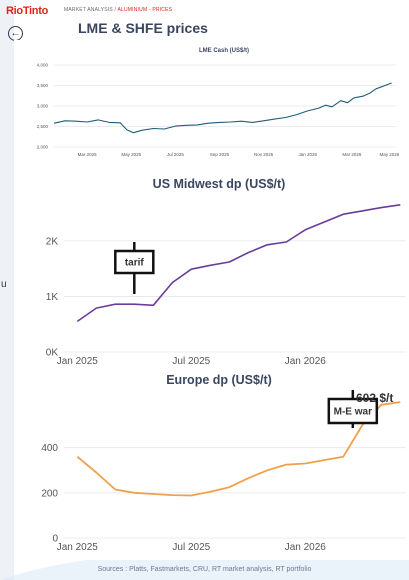 Image resolution: width=409 pixels, height=580 pixels. I want to click on annotation-label: tarif, so click(135, 263).